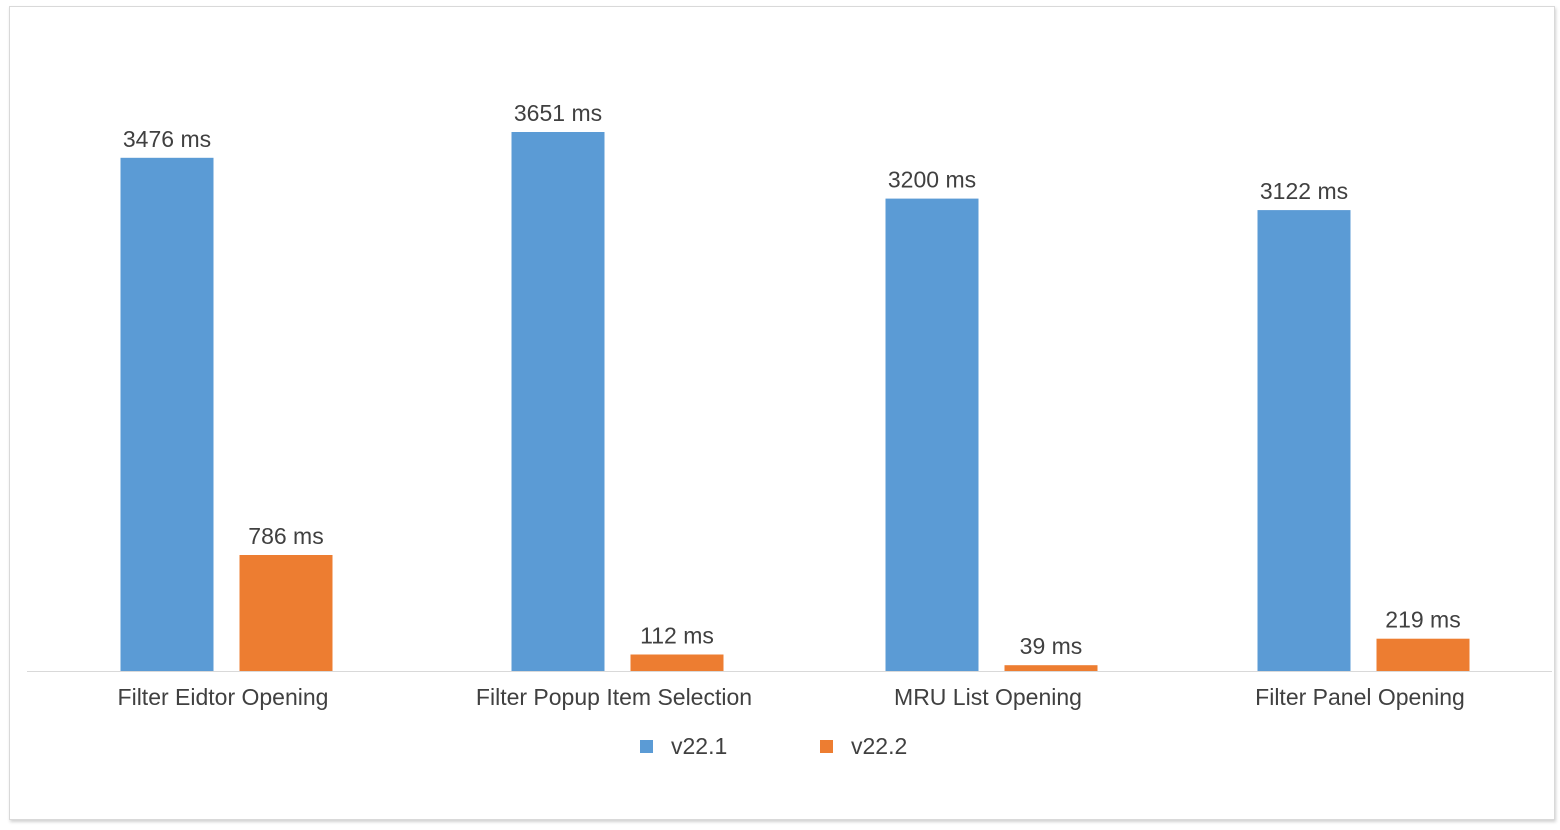 The width and height of the screenshot is (1560, 830). What do you see at coordinates (932, 180) in the screenshot?
I see `data-label-v22-1-3: 3200 ms` at bounding box center [932, 180].